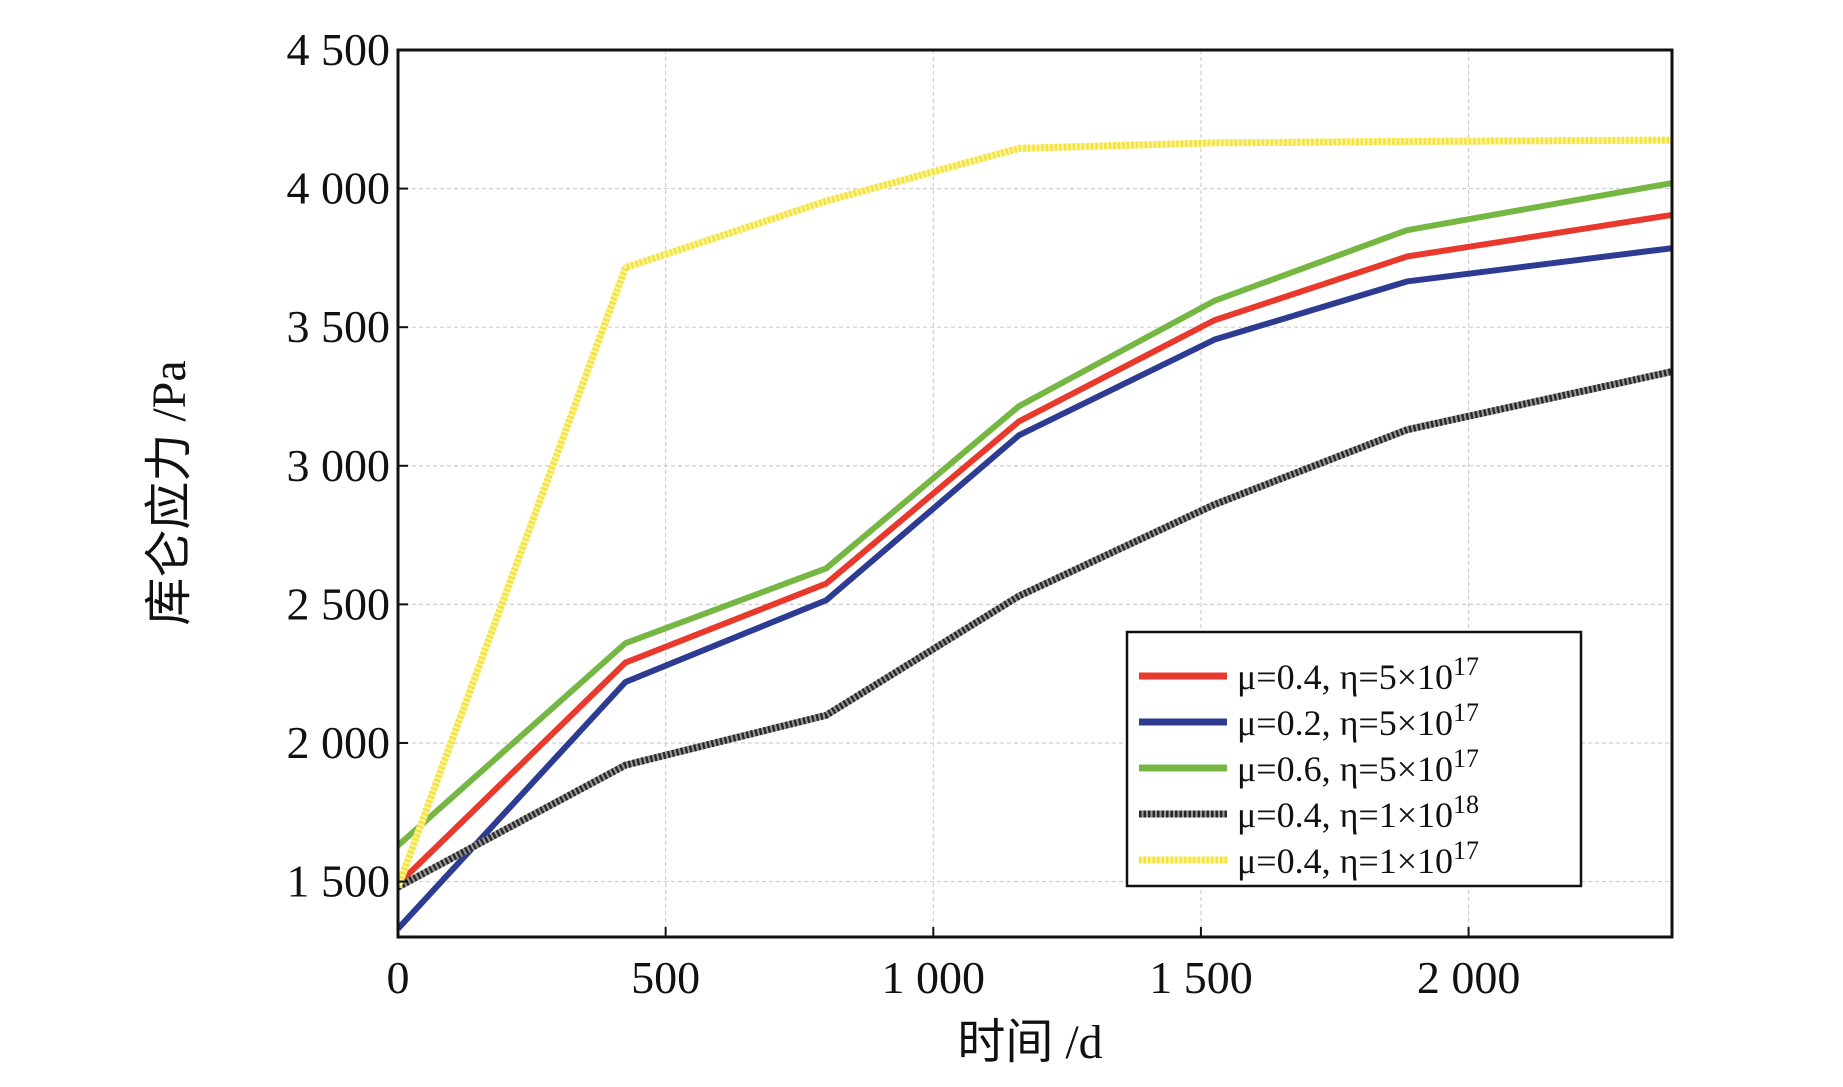 This screenshot has height=1087, width=1843. What do you see at coordinates (1358, 858) in the screenshot?
I see `legend-label-5: μ=0.4, η=1×1017` at bounding box center [1358, 858].